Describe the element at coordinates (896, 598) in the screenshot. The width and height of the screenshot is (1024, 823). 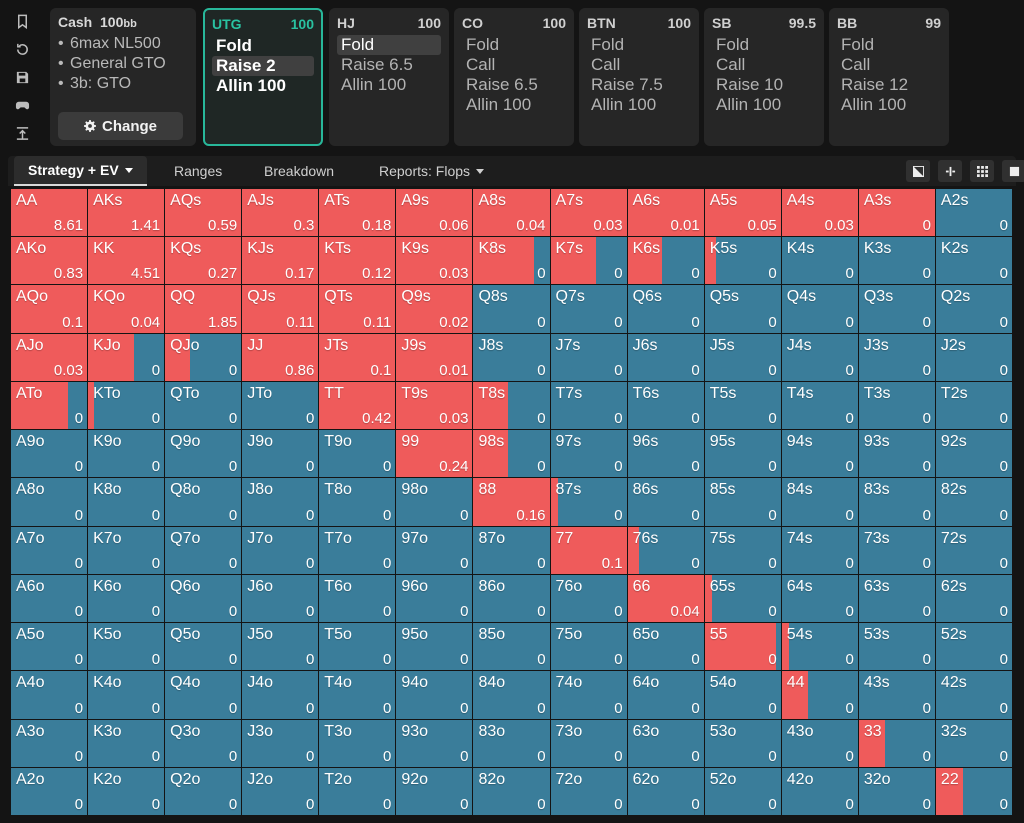
I see `hand-cell: 63s 0` at that location.